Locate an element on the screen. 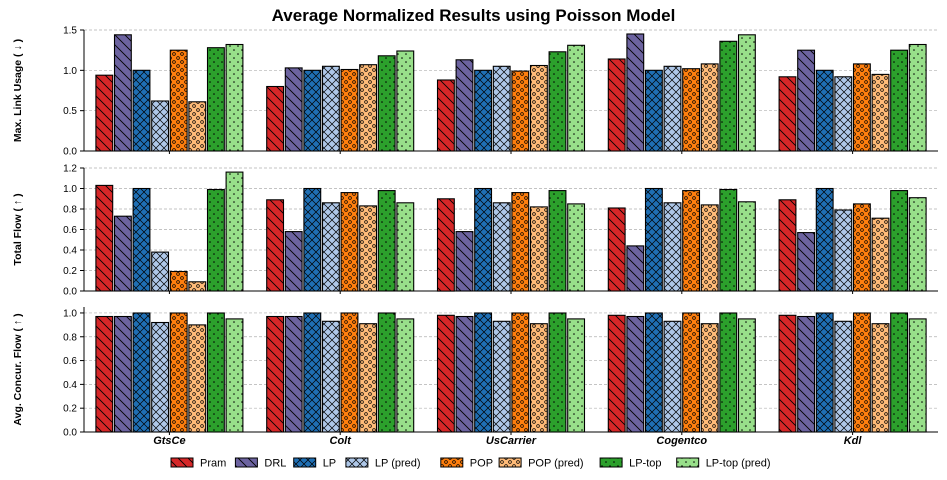 The image size is (947, 480). bar-pop-pred-uscarrier is located at coordinates (538, 108).